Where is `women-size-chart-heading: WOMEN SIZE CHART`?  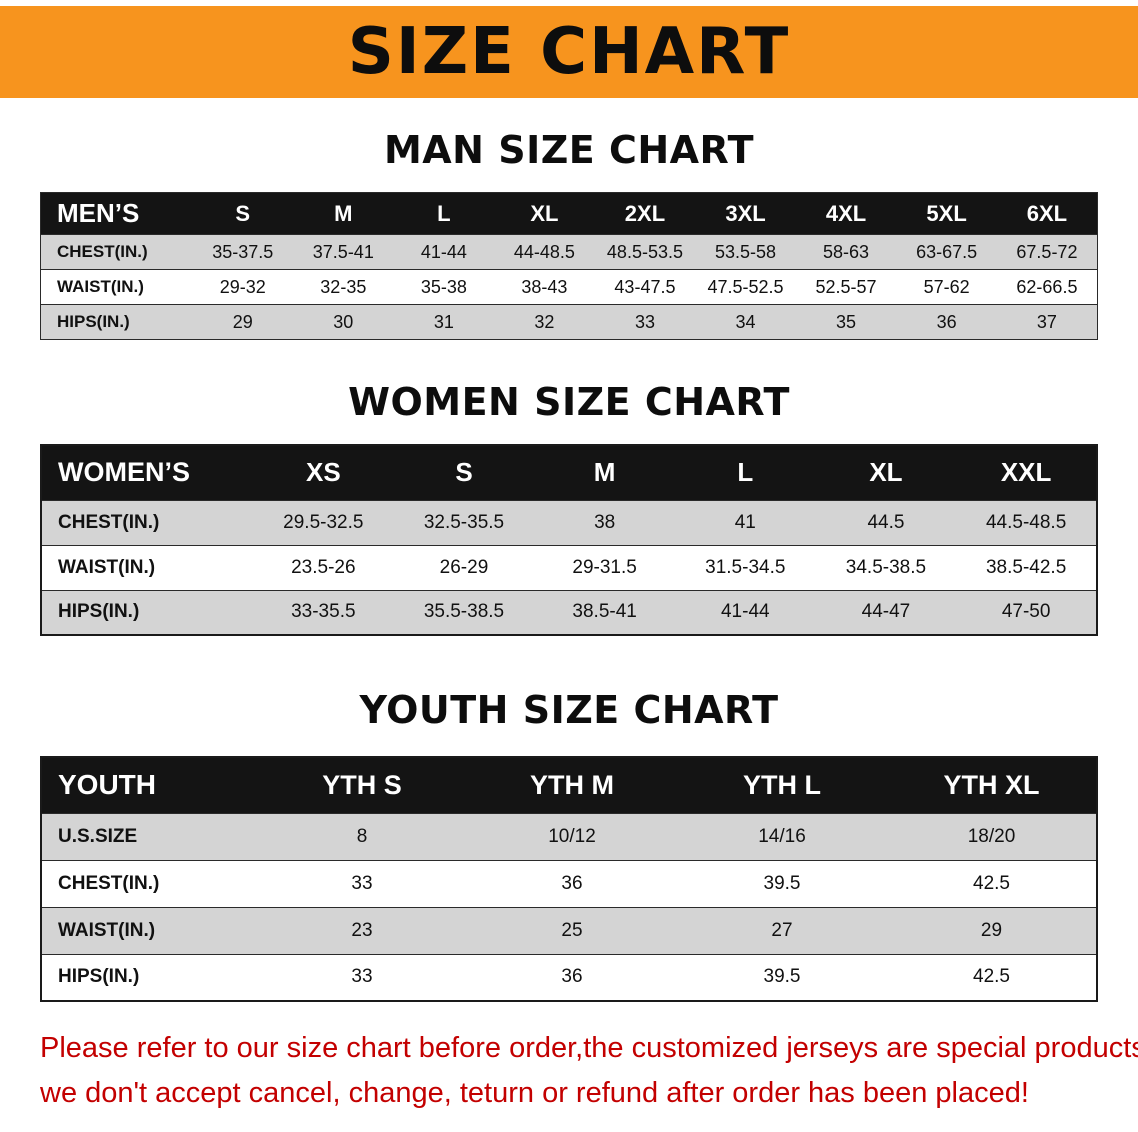 women-size-chart-heading: WOMEN SIZE CHART is located at coordinates (569, 402).